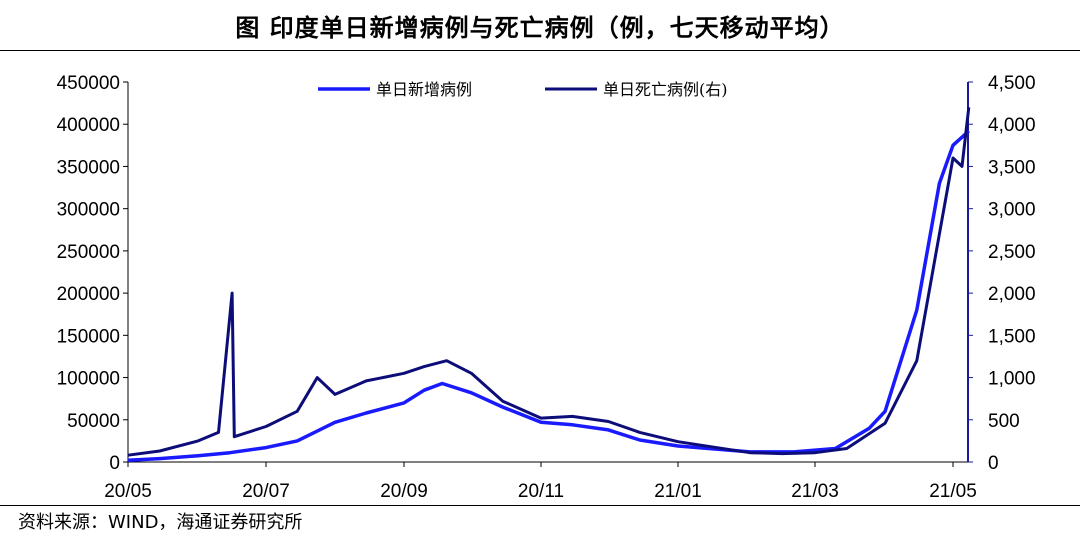  Describe the element at coordinates (1012, 83) in the screenshot. I see `right-y-tick-label: 4,500` at that location.